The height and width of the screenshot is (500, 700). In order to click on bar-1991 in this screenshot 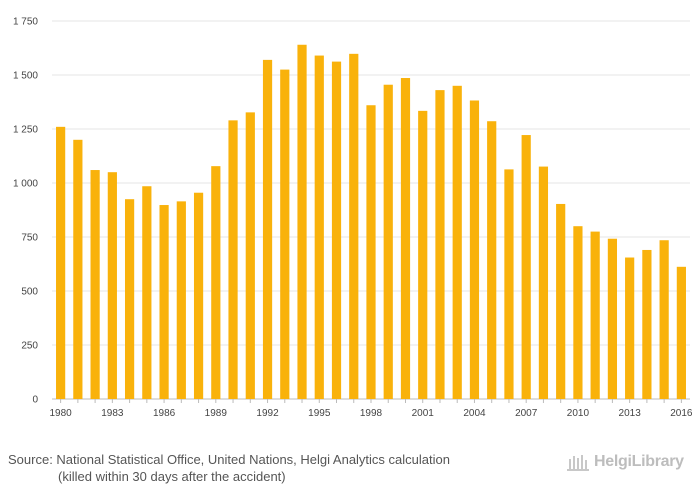, I will do `click(250, 256)`.